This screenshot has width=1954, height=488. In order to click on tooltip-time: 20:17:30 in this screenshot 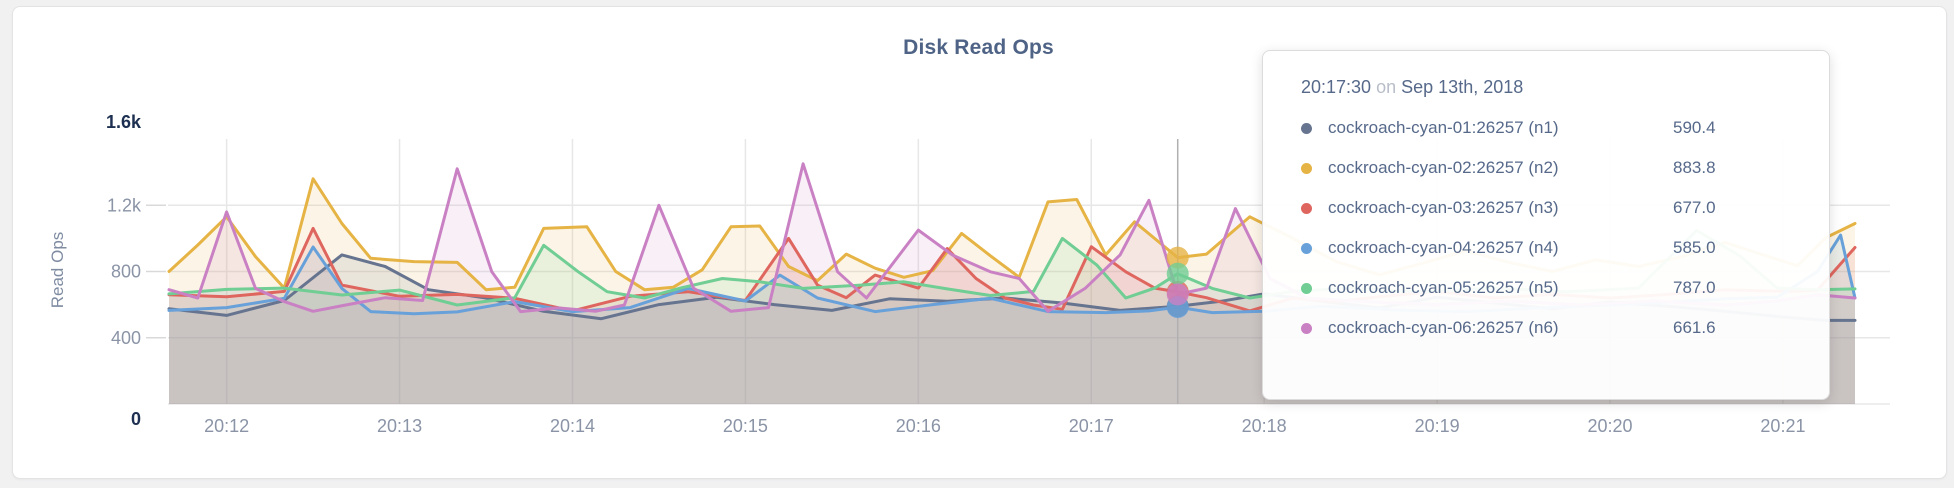, I will do `click(1336, 87)`.